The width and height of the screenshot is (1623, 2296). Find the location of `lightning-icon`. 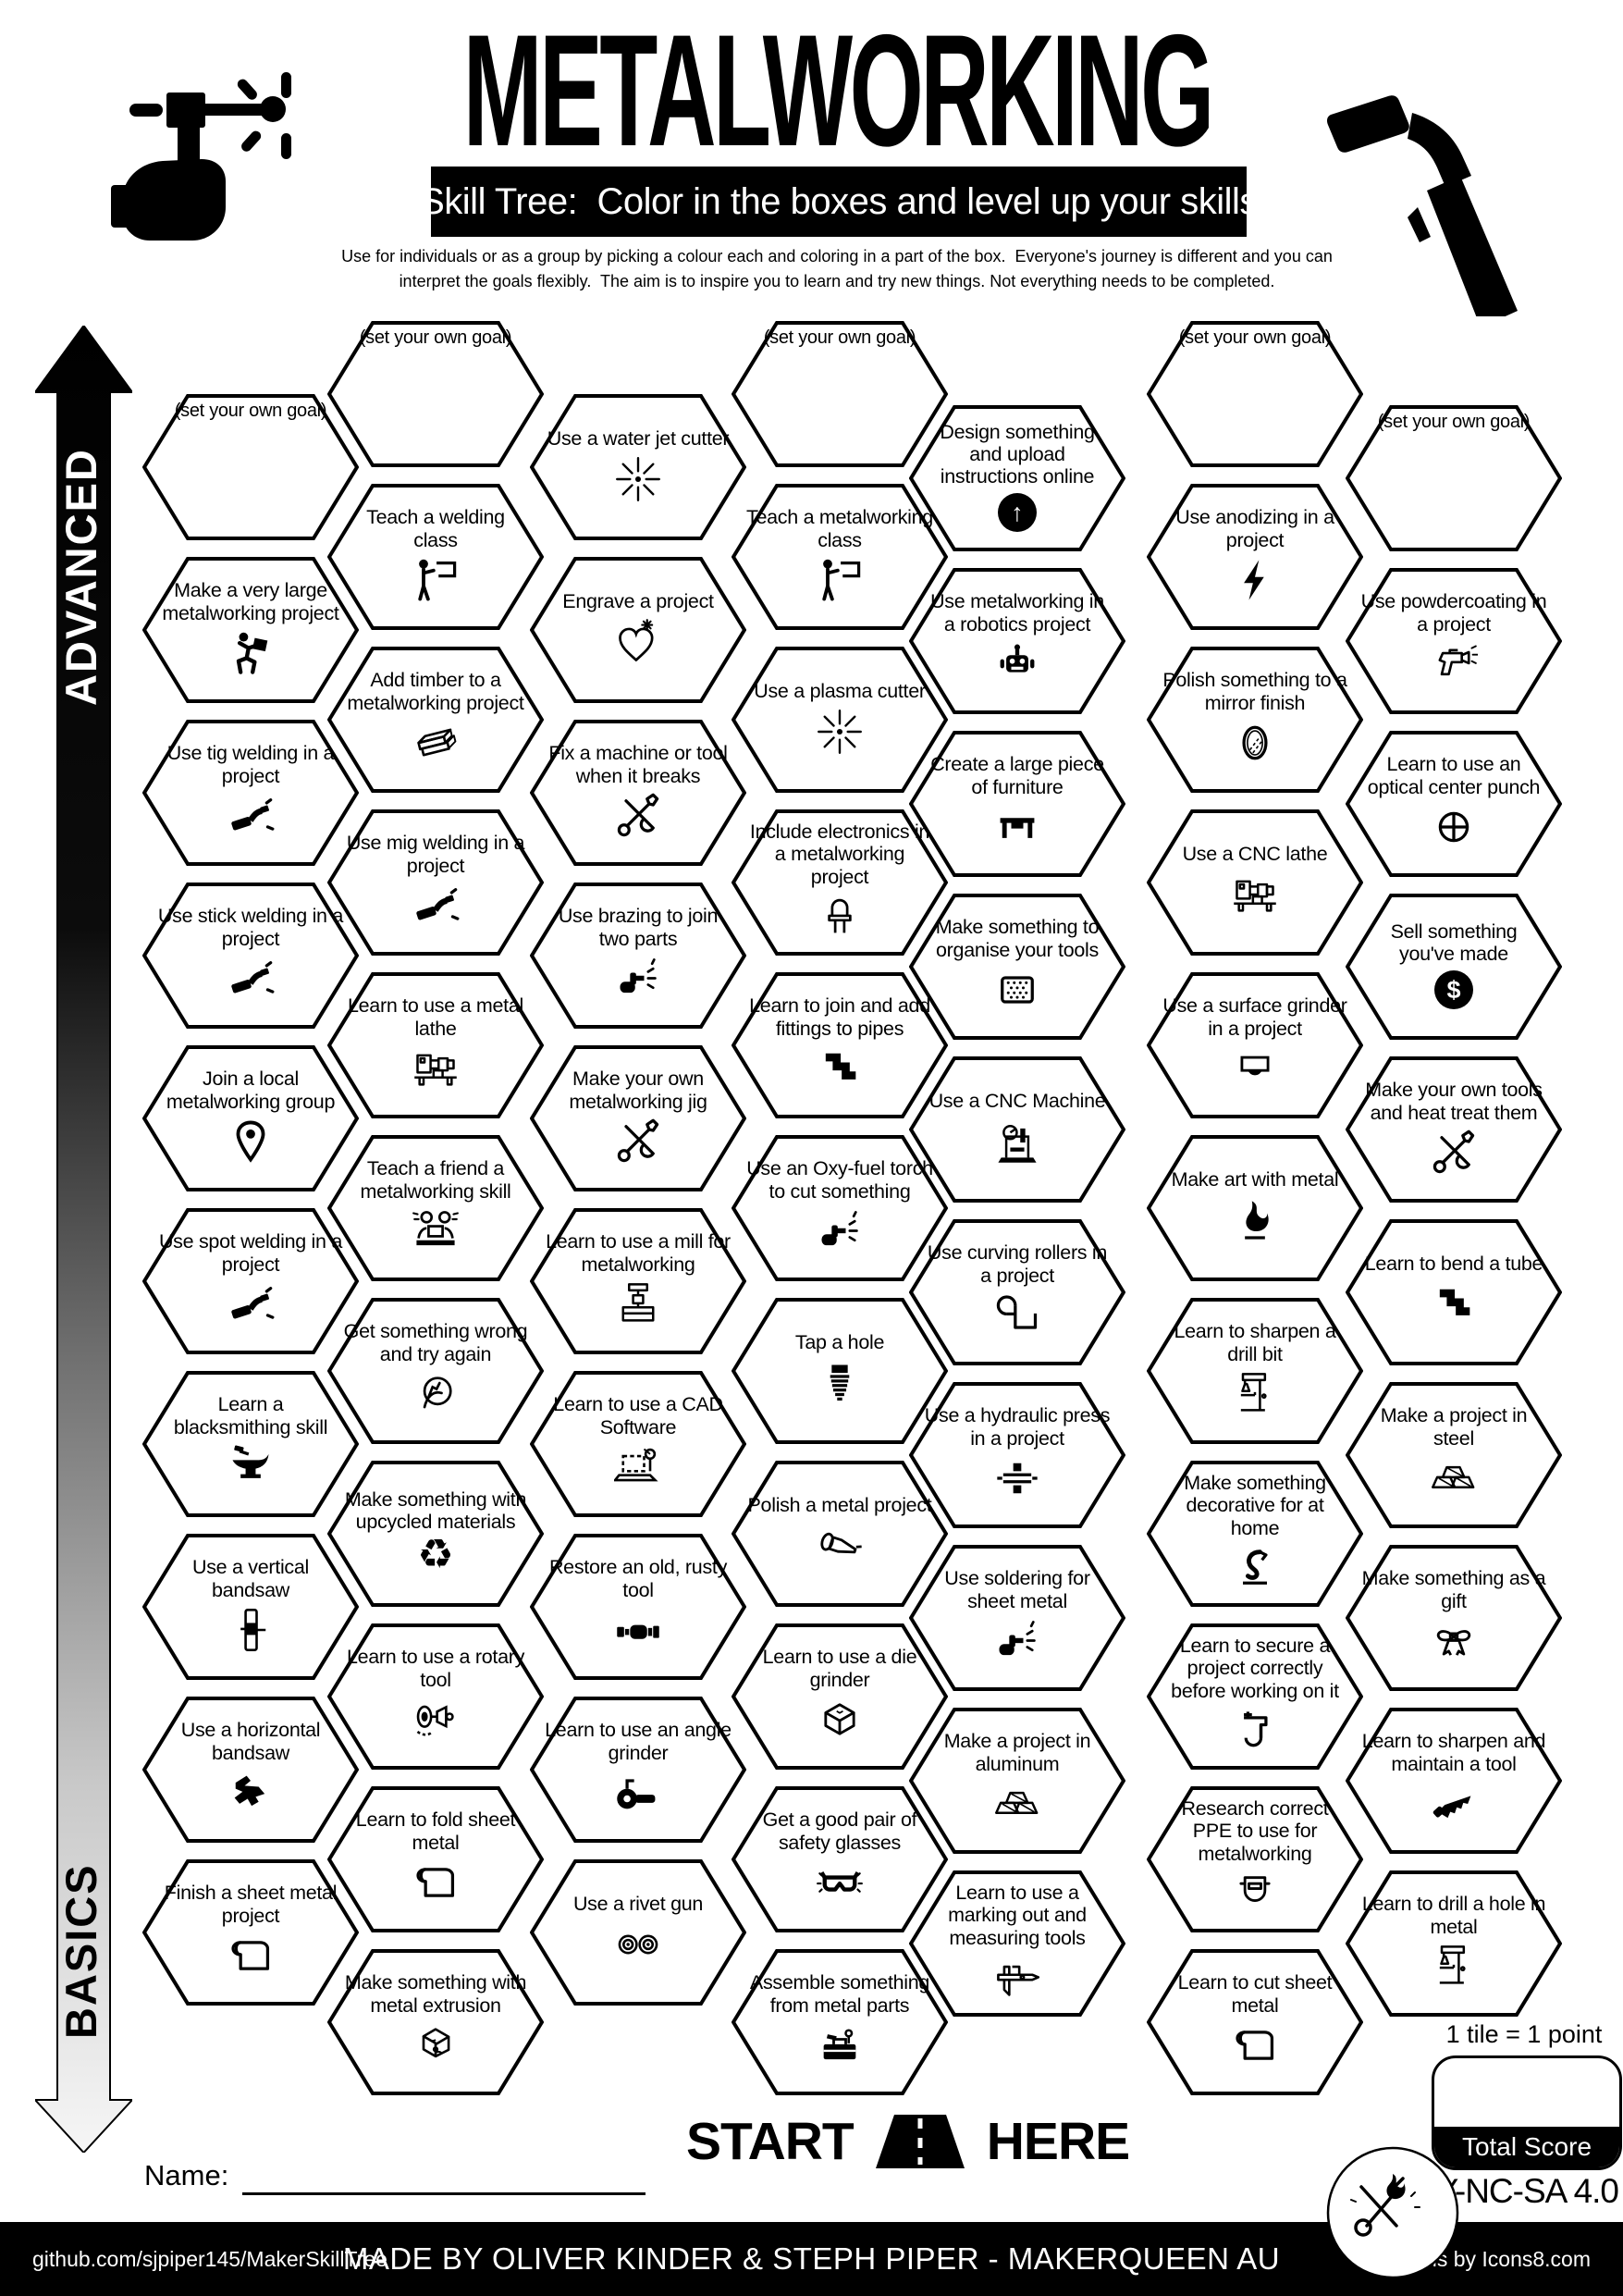

lightning-icon is located at coordinates (1255, 580).